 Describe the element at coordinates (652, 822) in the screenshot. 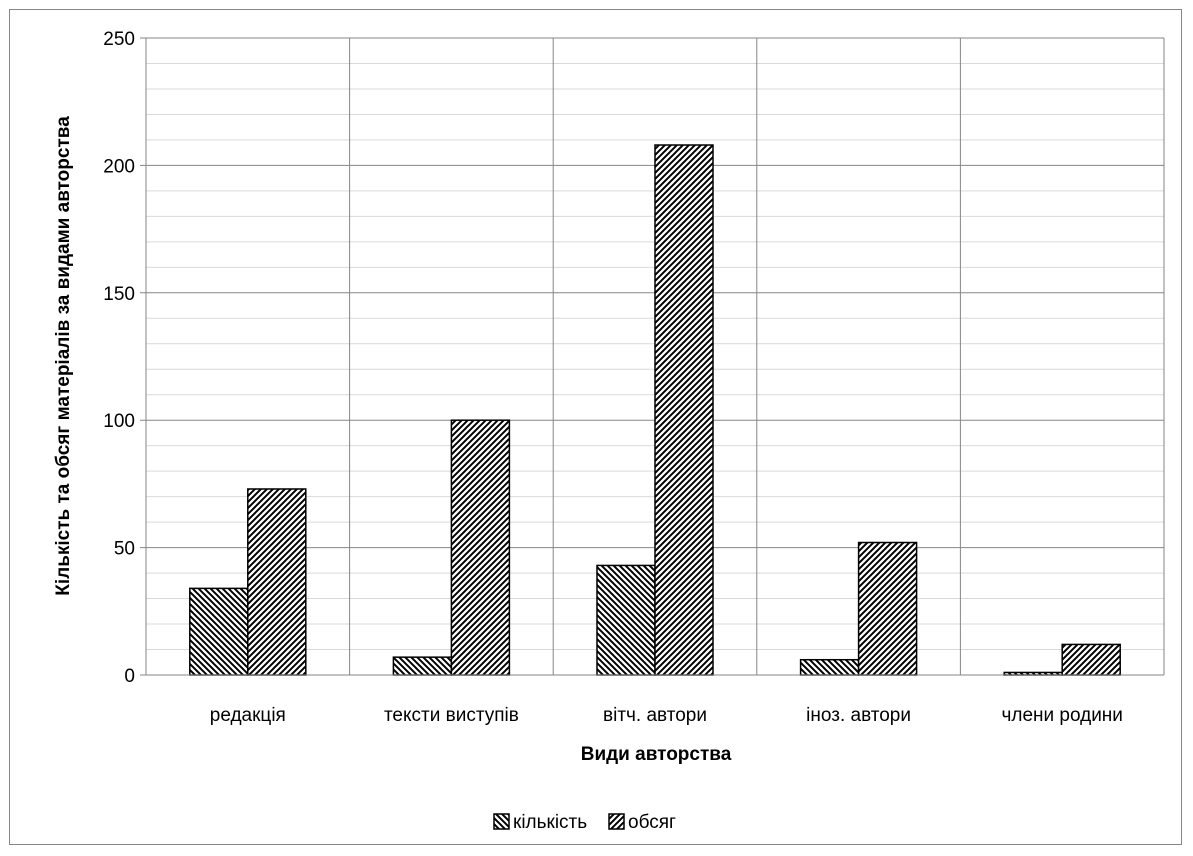

I see `legend-label-obsiah: обсяг` at that location.